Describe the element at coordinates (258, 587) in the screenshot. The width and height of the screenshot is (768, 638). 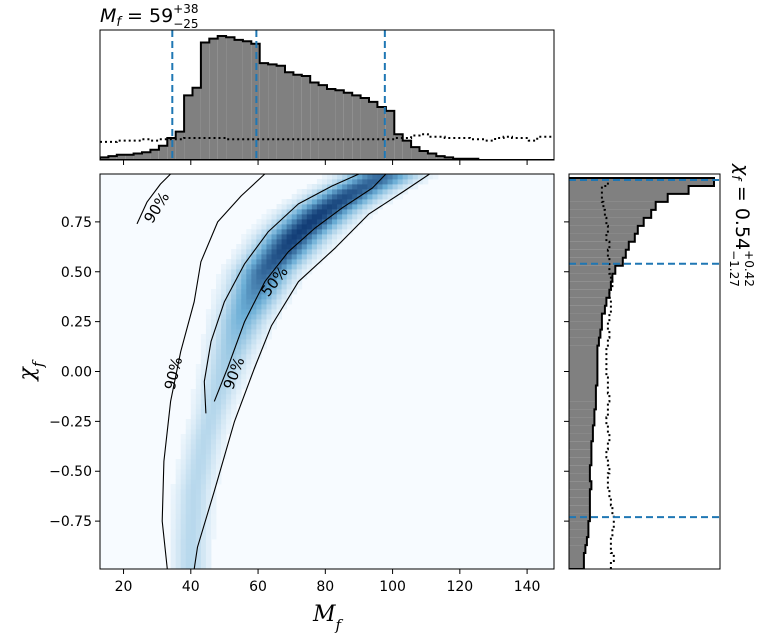
I see `x-tick-label: 60` at that location.